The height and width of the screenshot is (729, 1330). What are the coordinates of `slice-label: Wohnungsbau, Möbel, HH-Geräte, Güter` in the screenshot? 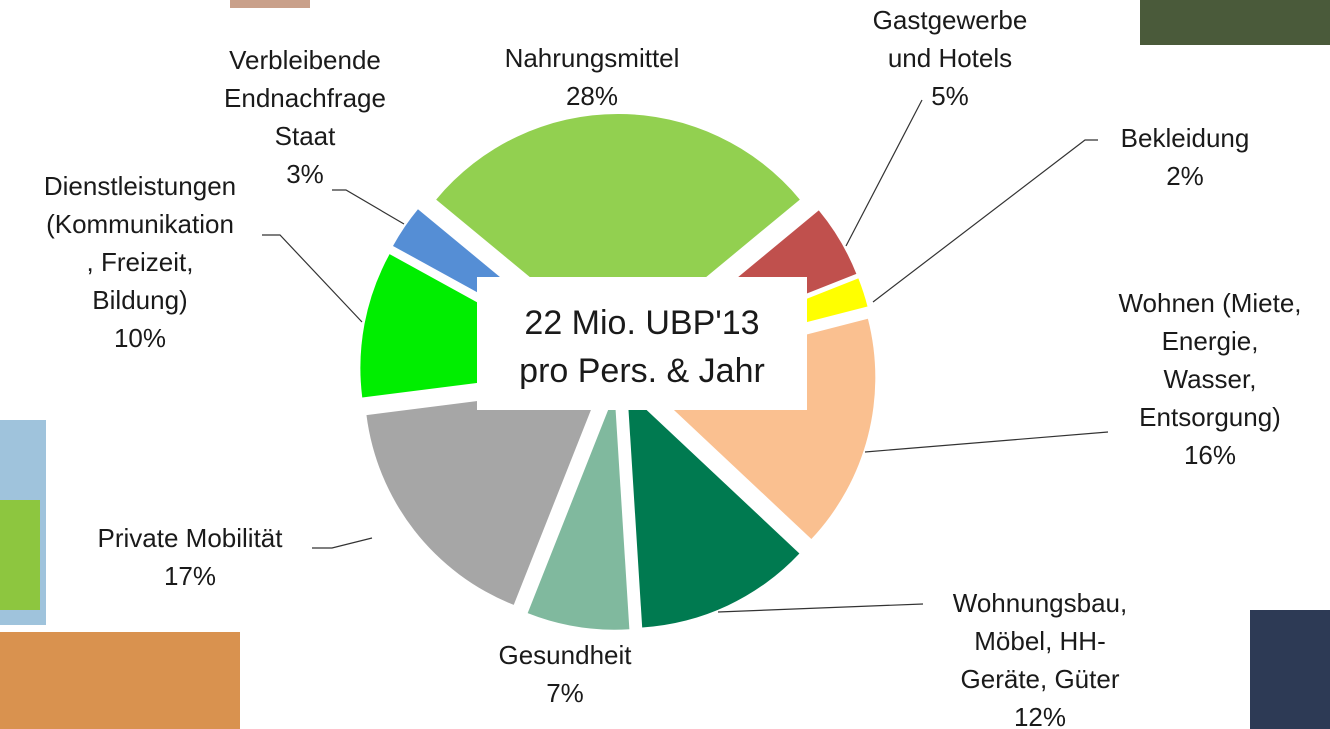 It's located at (1040, 641).